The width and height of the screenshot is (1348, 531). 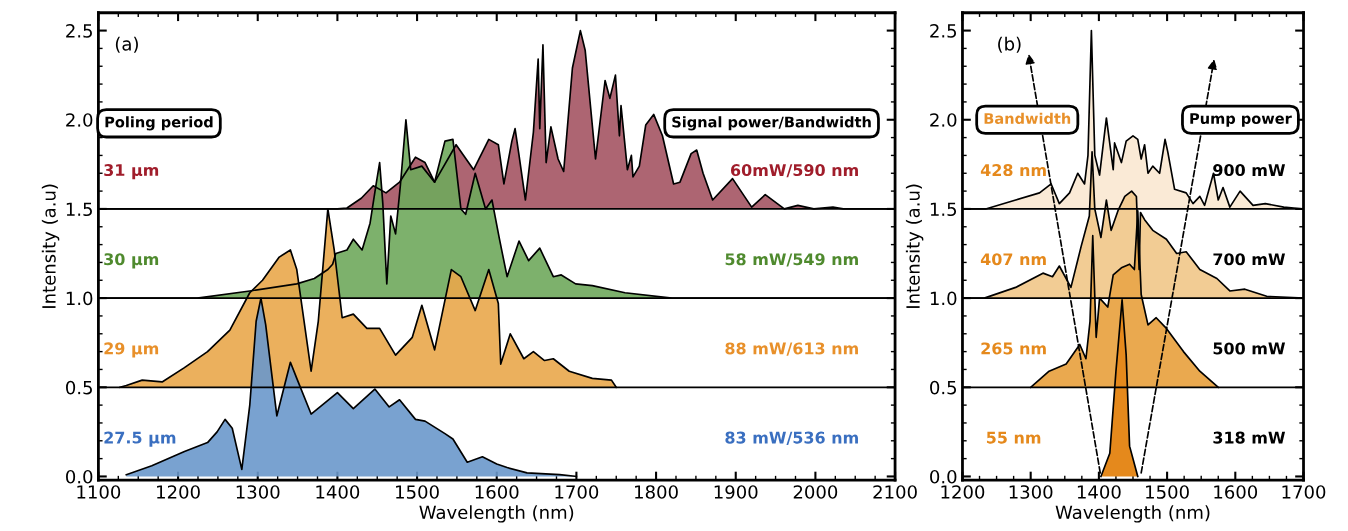 What do you see at coordinates (791, 260) in the screenshot?
I see `annotation: 58 mW/549 nm` at bounding box center [791, 260].